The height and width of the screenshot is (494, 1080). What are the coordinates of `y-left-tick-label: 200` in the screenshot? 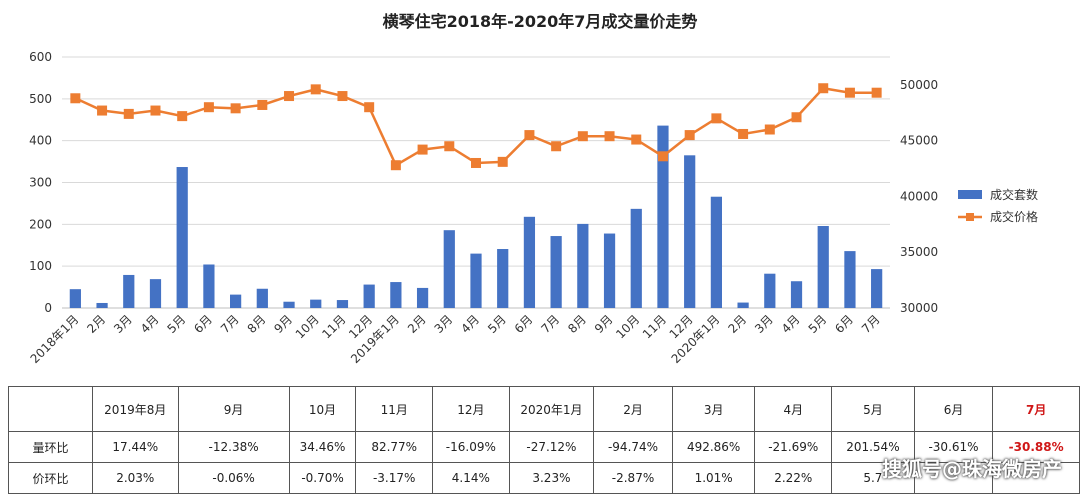 It's located at (40, 224).